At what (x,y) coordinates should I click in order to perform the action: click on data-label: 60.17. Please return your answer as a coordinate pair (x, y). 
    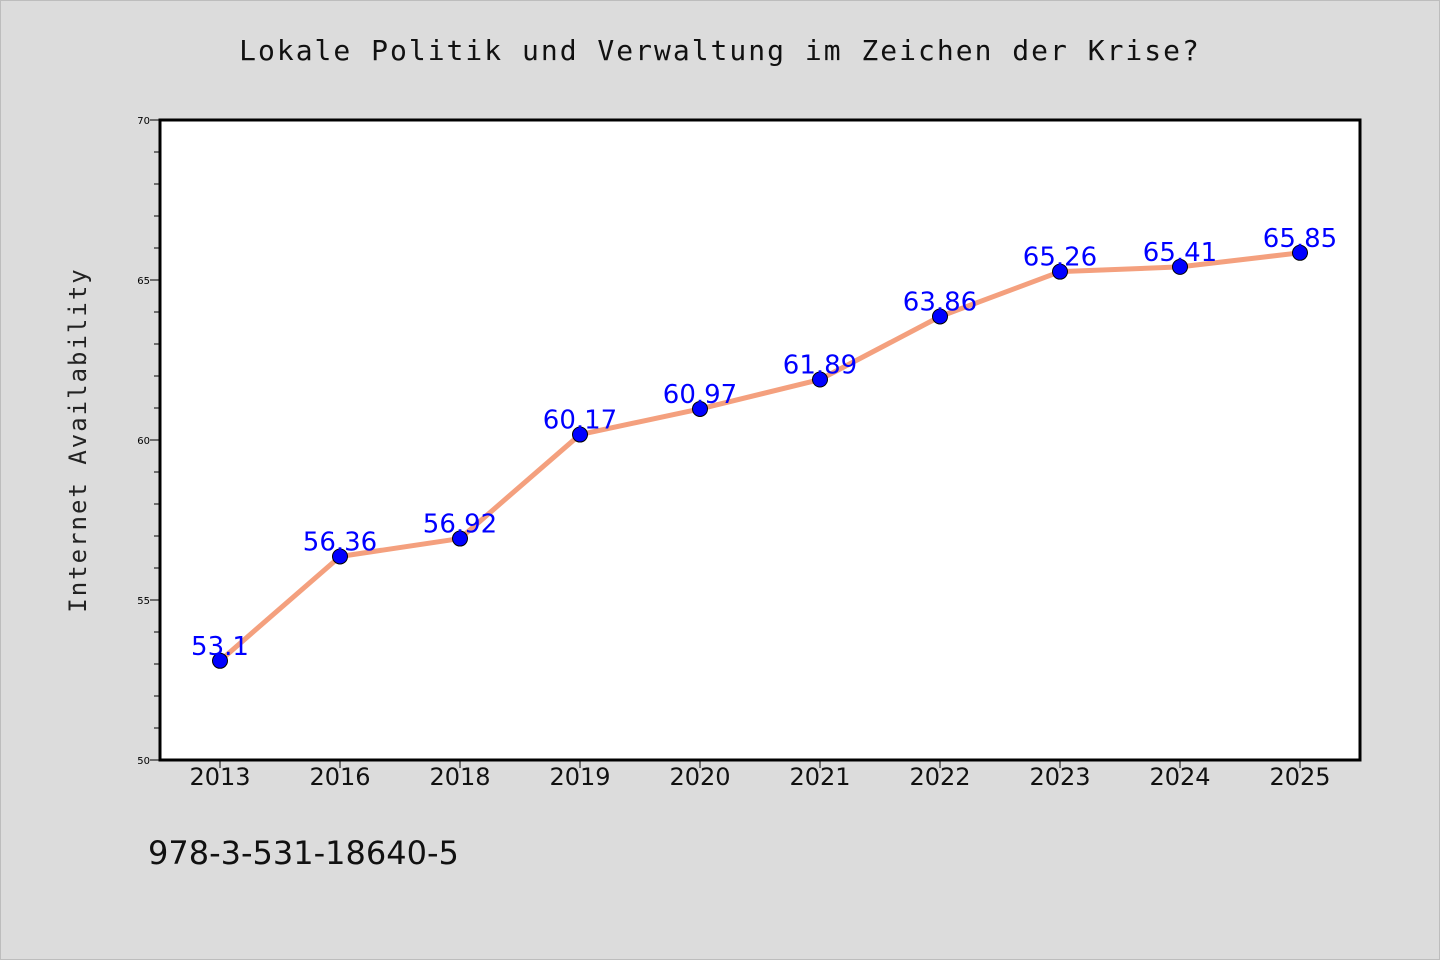
    Looking at the image, I should click on (580, 421).